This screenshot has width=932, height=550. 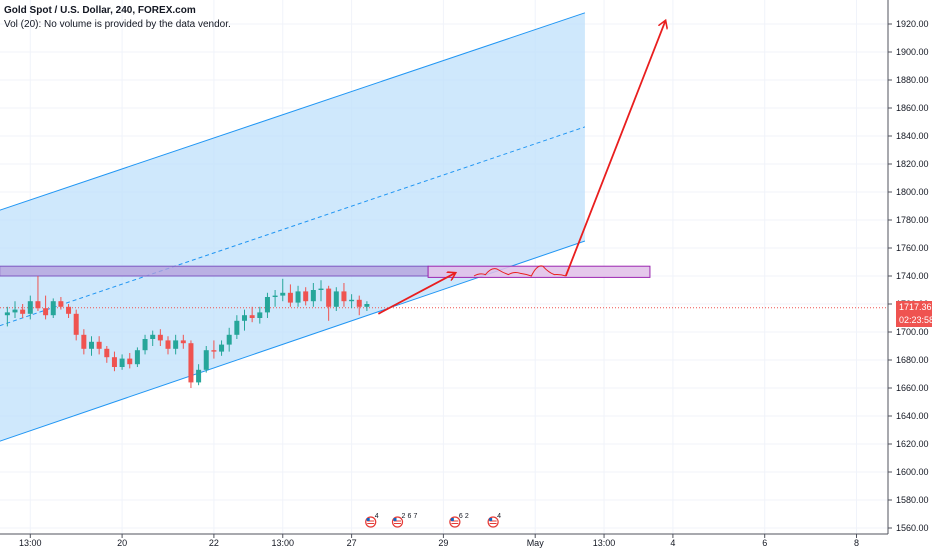 What do you see at coordinates (912, 108) in the screenshot?
I see `y-tick-label: 1860.00` at bounding box center [912, 108].